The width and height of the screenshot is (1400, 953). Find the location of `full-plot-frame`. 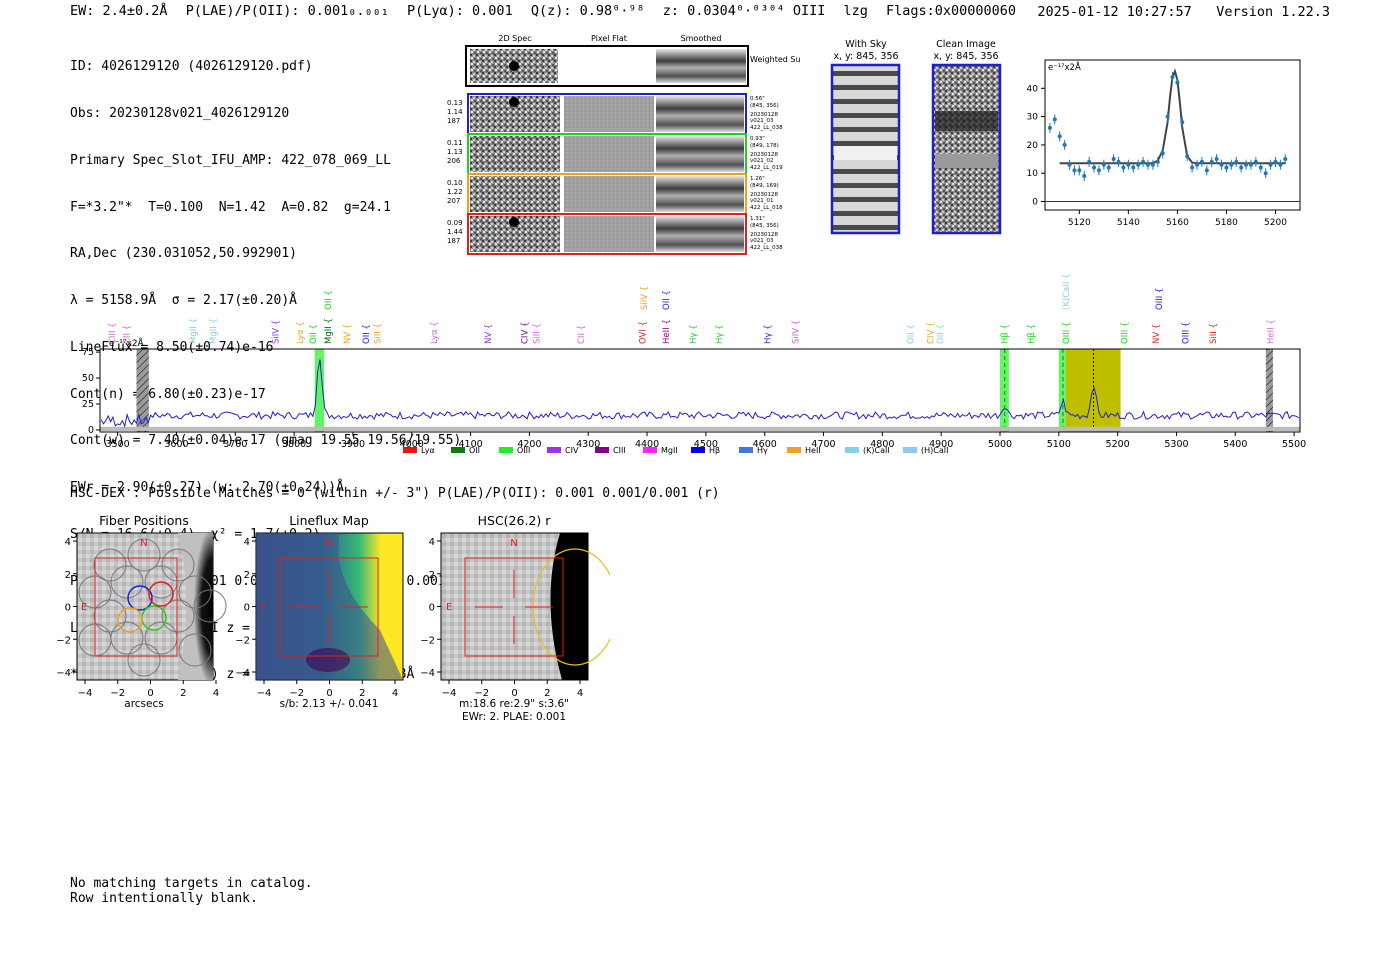

full-plot-frame is located at coordinates (700, 390).